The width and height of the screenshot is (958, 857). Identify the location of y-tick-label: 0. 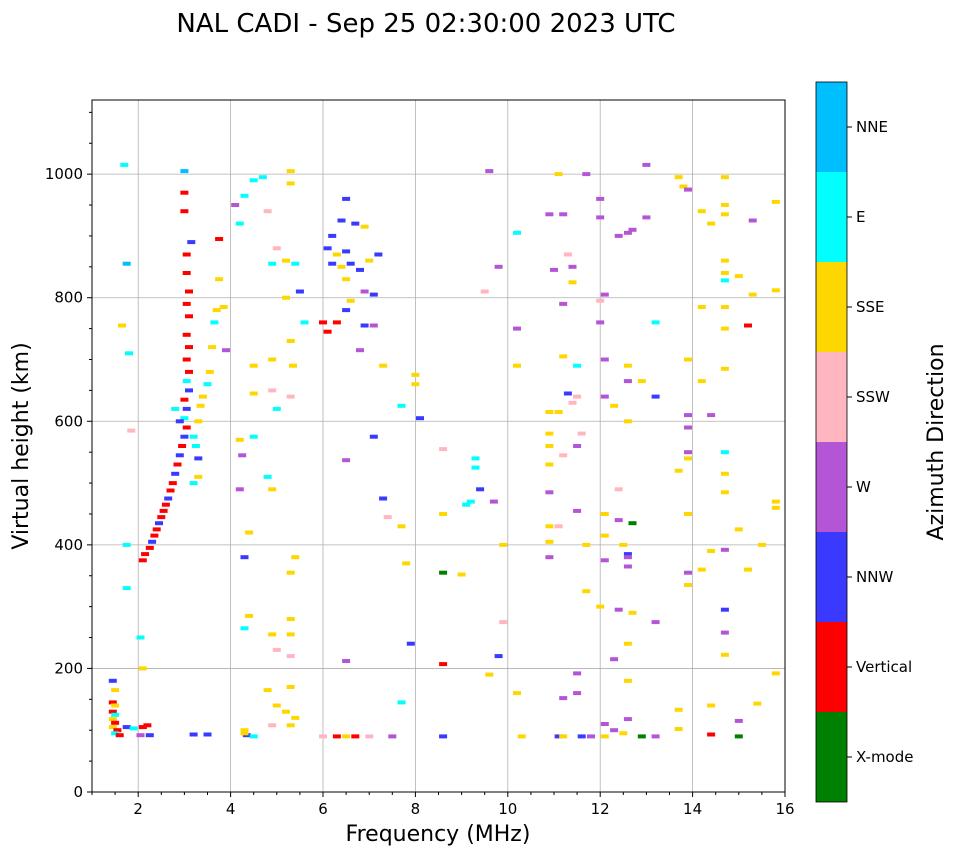
(78, 792).